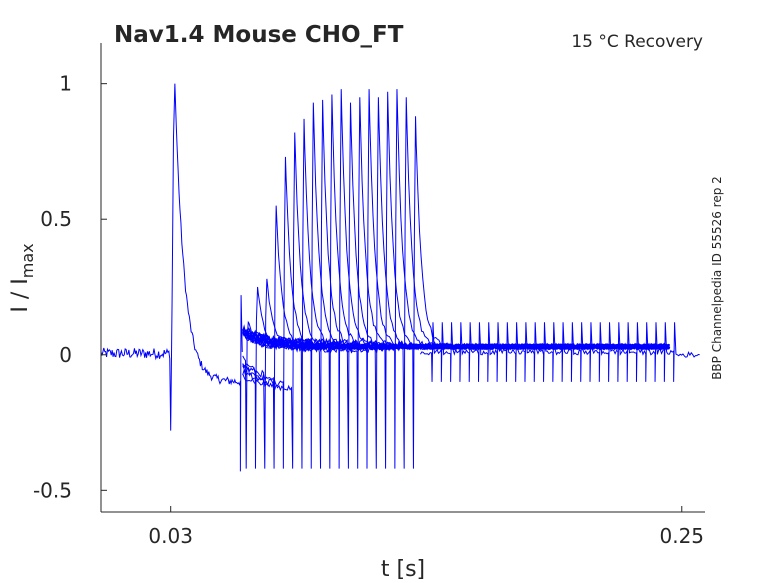  I want to click on side-label: BBP Channelpedia ID 55526 rep 2, so click(717, 278).